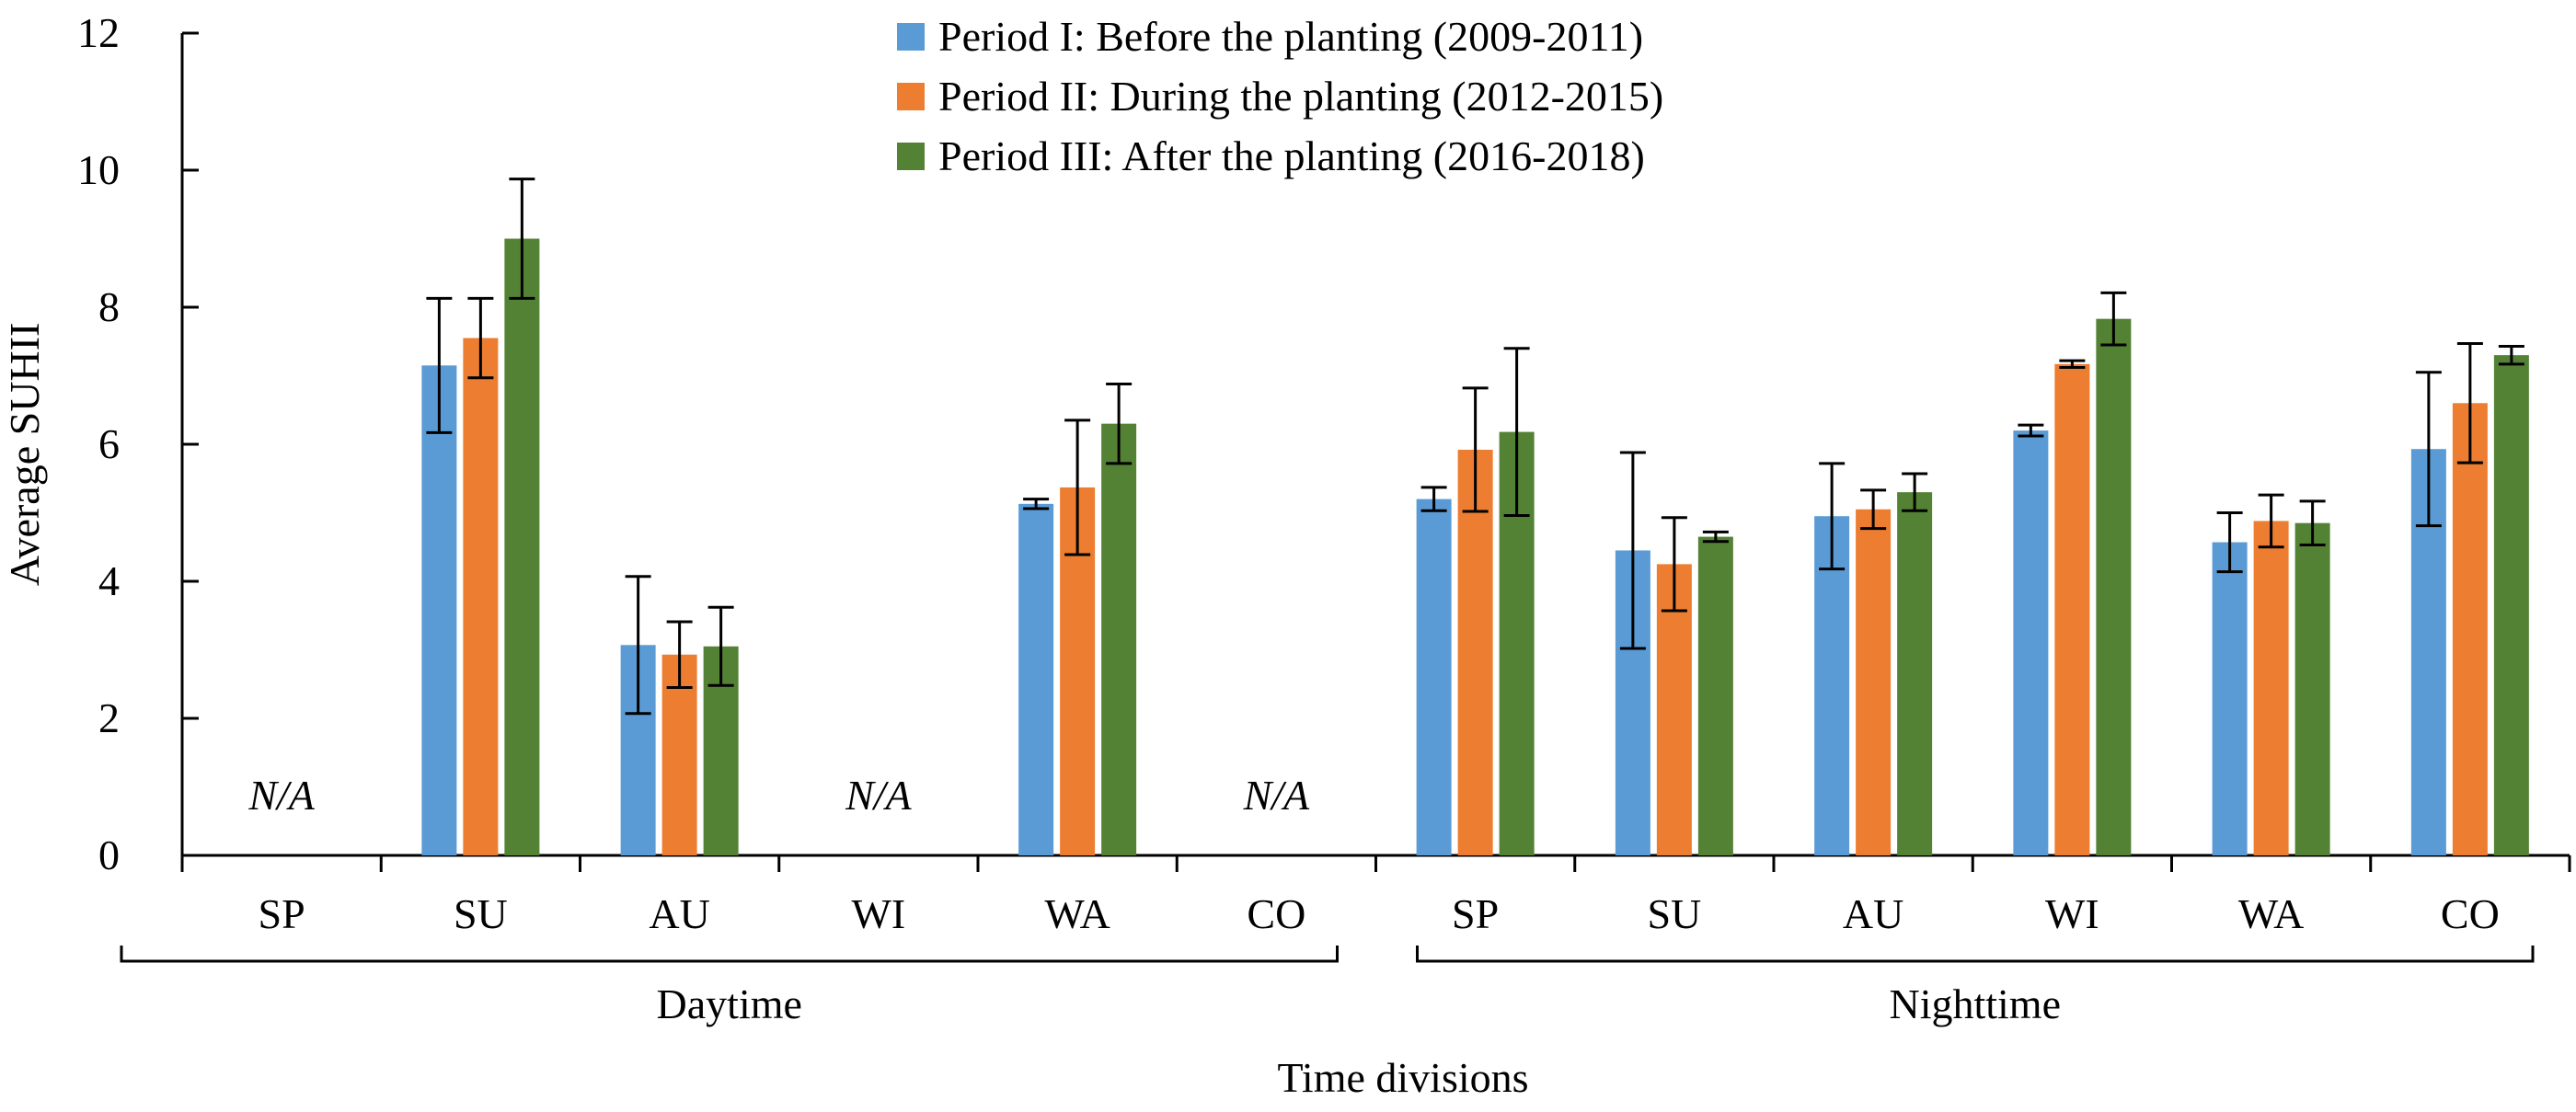 Image resolution: width=2576 pixels, height=1112 pixels. I want to click on y-tick-label: 10, so click(98, 169).